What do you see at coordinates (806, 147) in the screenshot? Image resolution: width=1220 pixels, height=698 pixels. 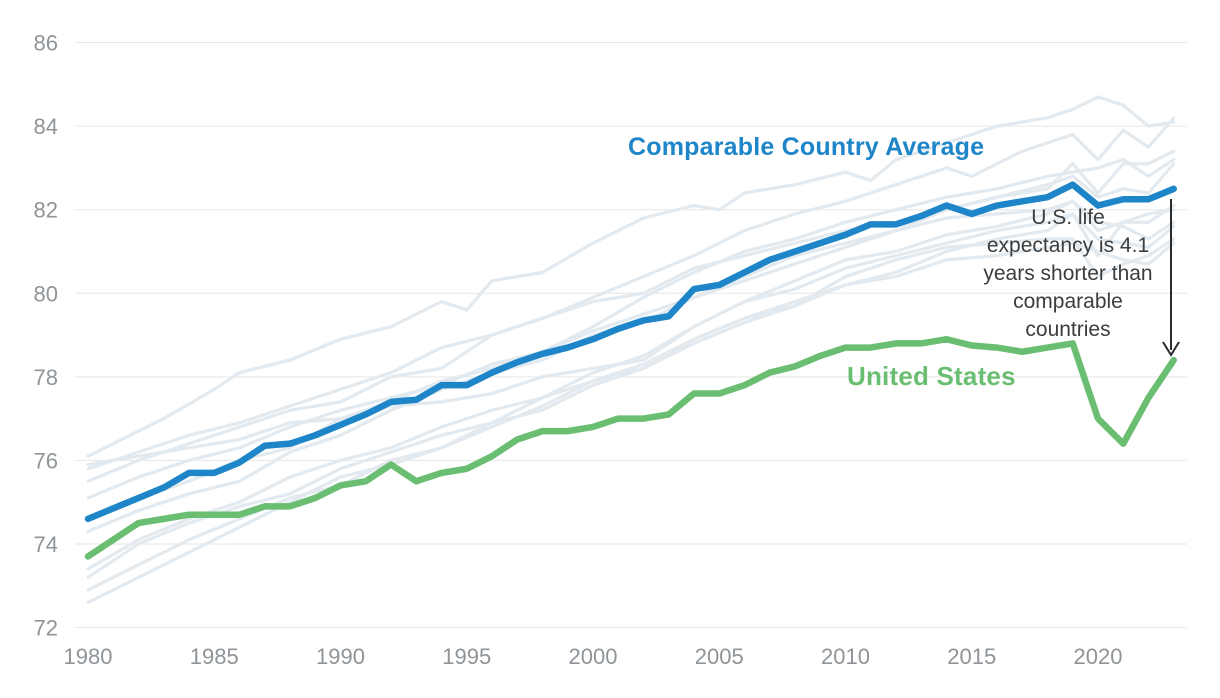 I see `series-label-comparable-country-average: Comparable Country Average` at bounding box center [806, 147].